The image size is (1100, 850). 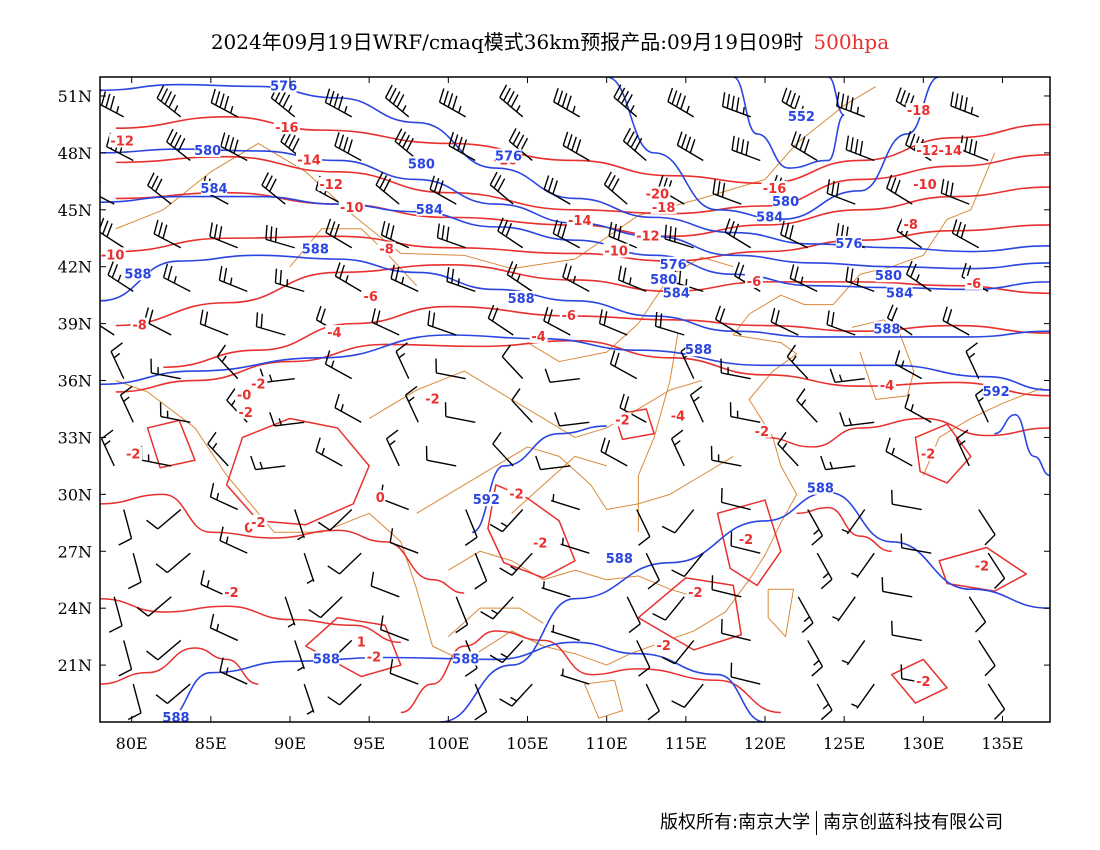 I want to click on copyright-footer: 版权所有:南京大学 南京创蓝科技有限公司, so click(x=831, y=821).